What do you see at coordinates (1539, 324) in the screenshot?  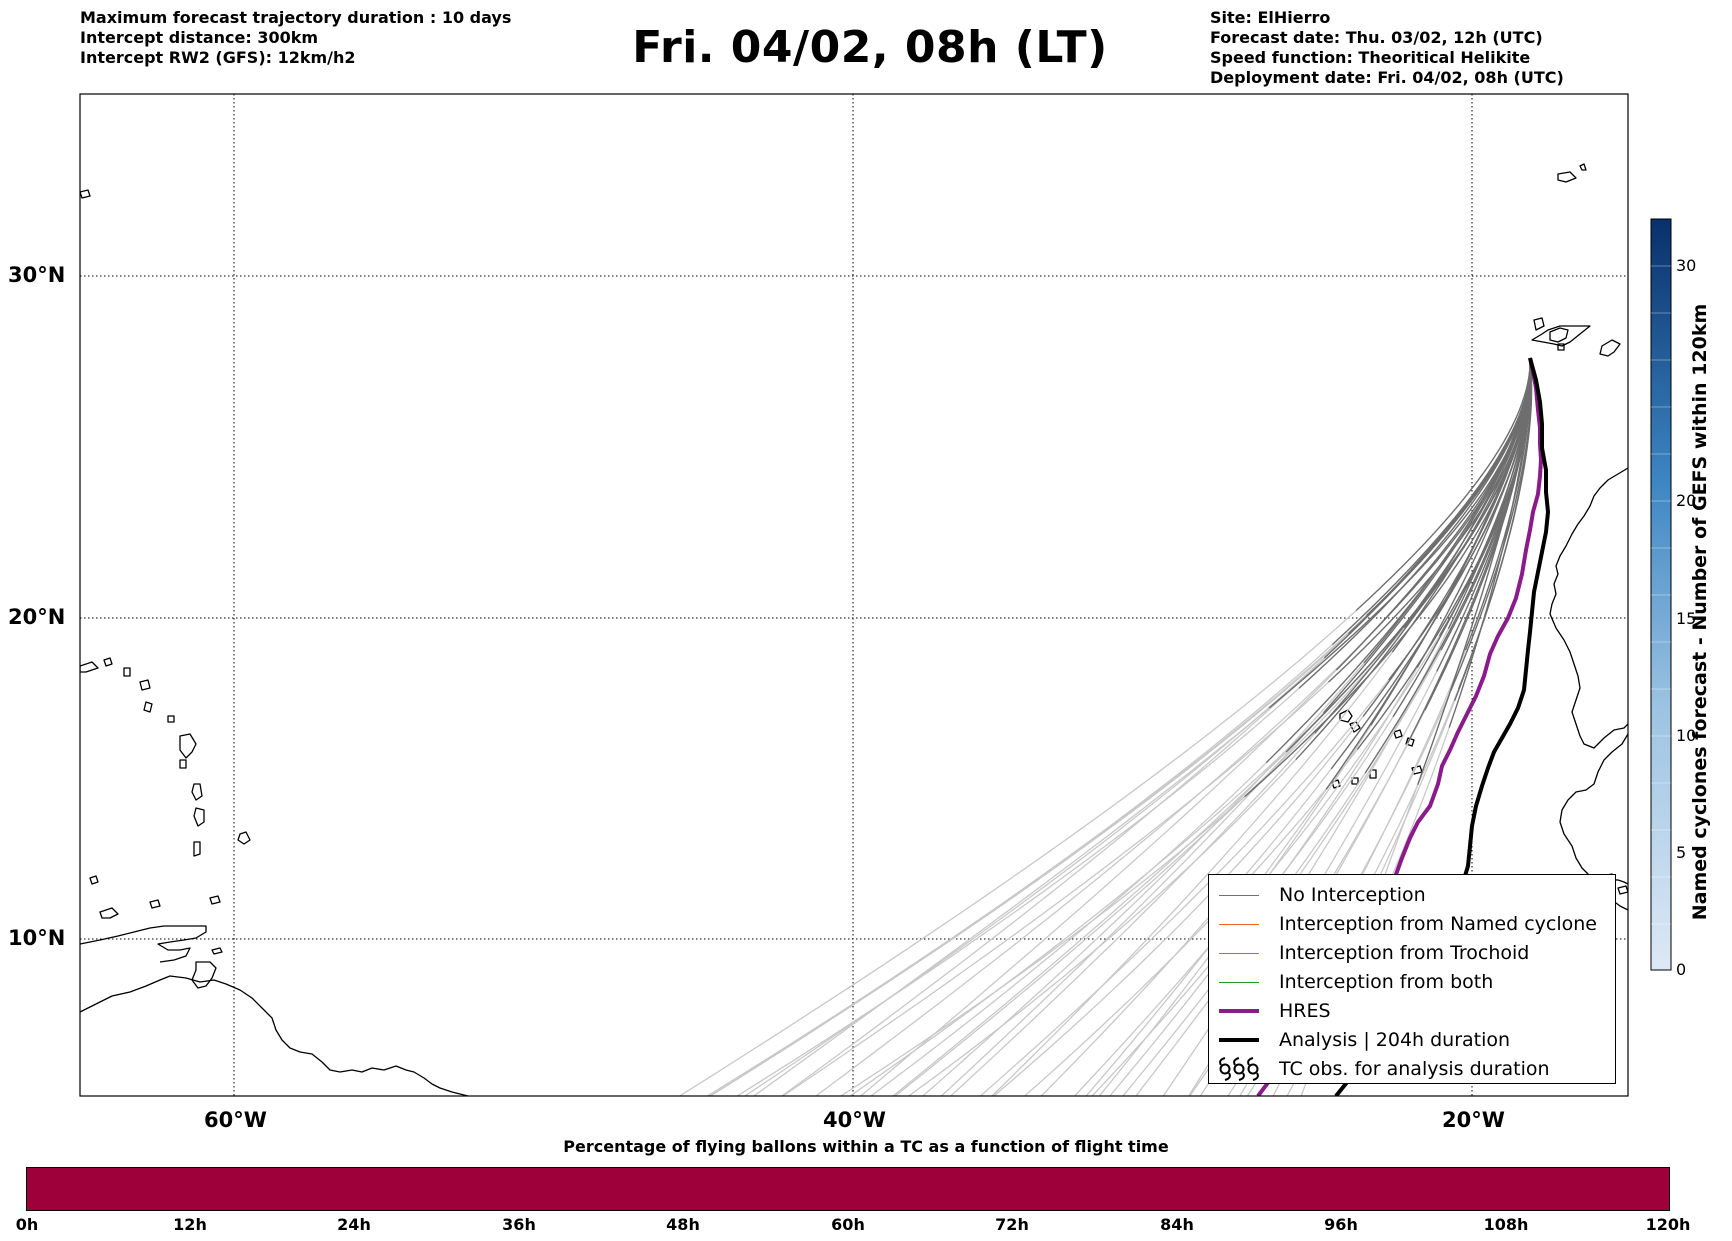 I see `la-palma-island` at bounding box center [1539, 324].